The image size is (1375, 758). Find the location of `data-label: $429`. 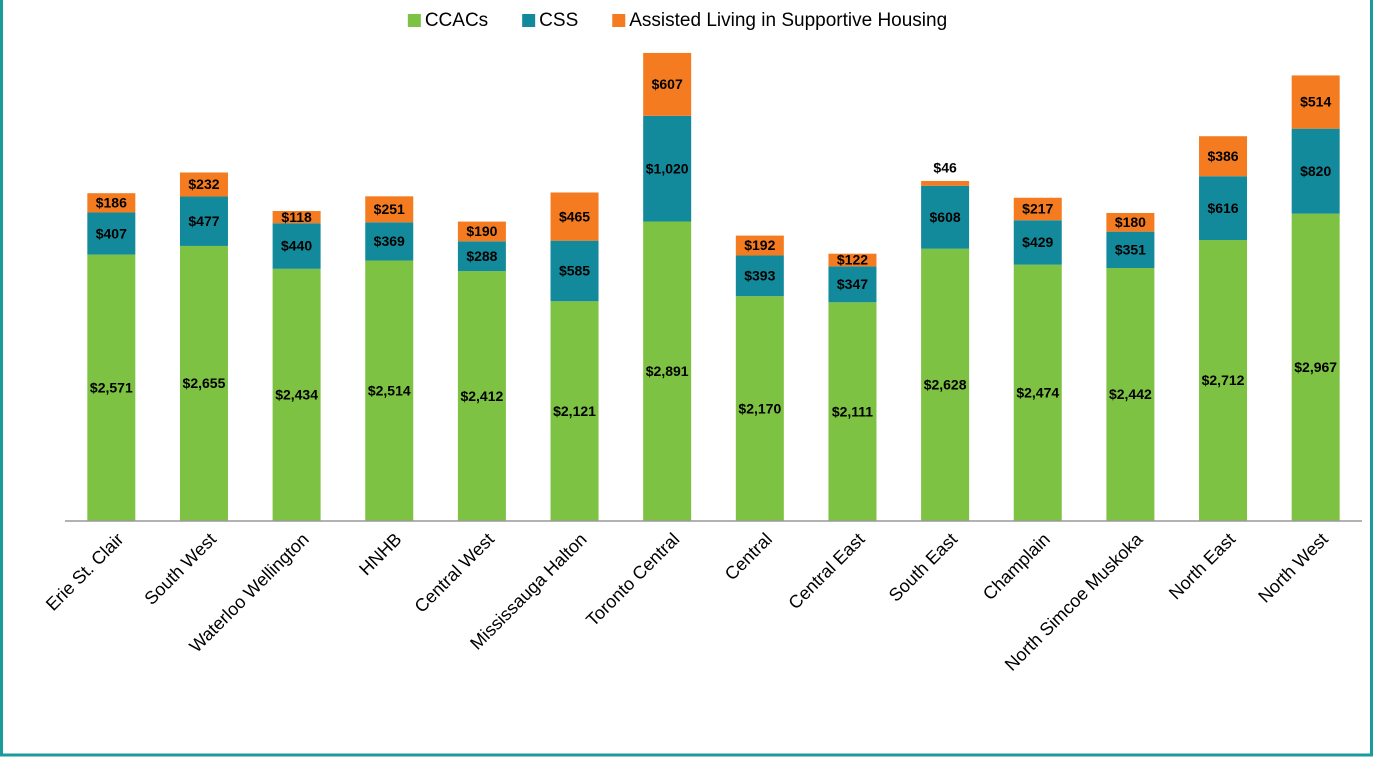

data-label: $429 is located at coordinates (1037, 242).